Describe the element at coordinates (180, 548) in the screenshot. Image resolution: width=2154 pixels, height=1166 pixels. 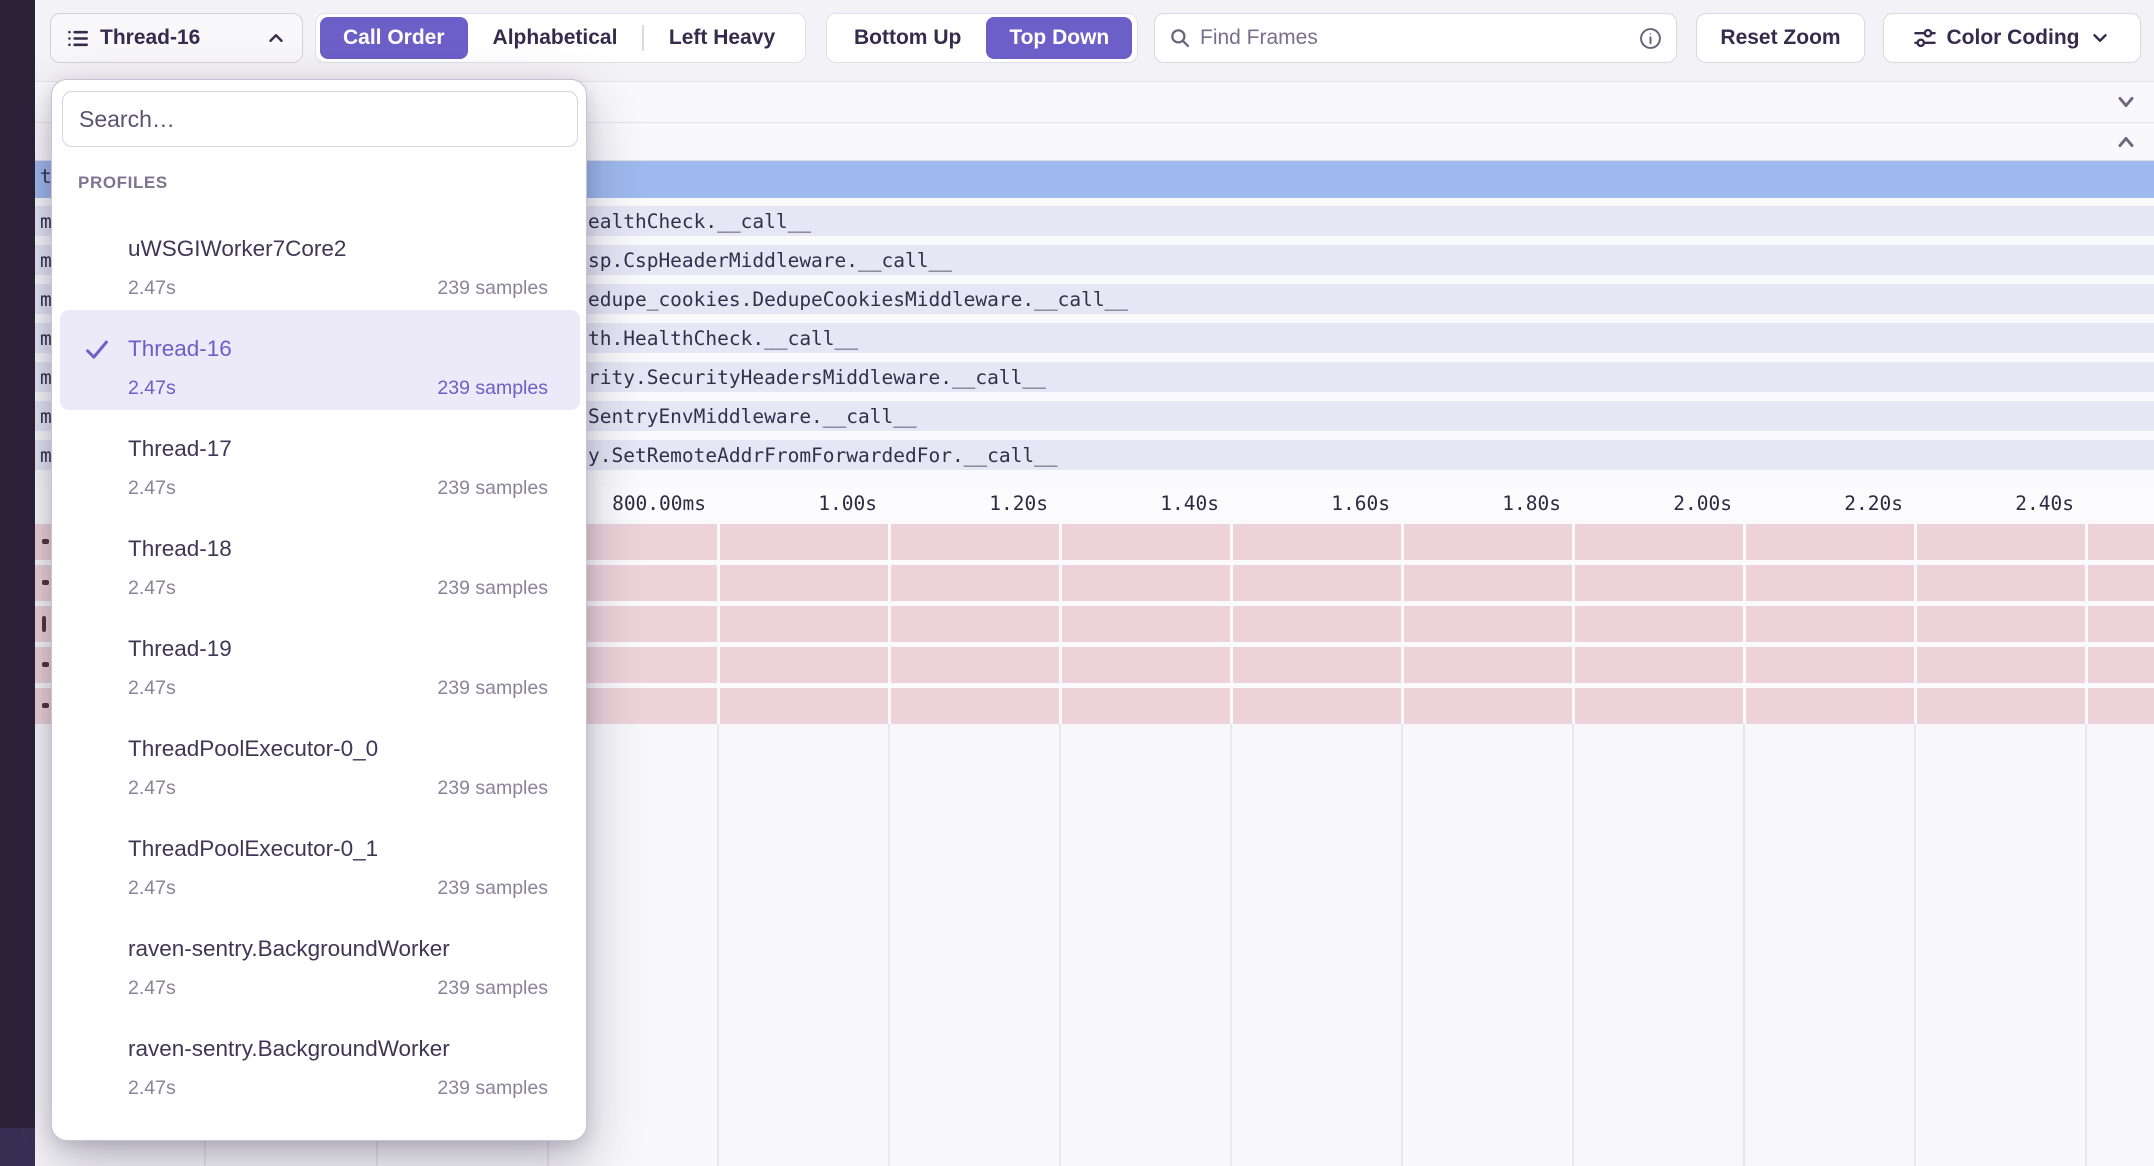
I see `profile-name: Thread-18` at that location.